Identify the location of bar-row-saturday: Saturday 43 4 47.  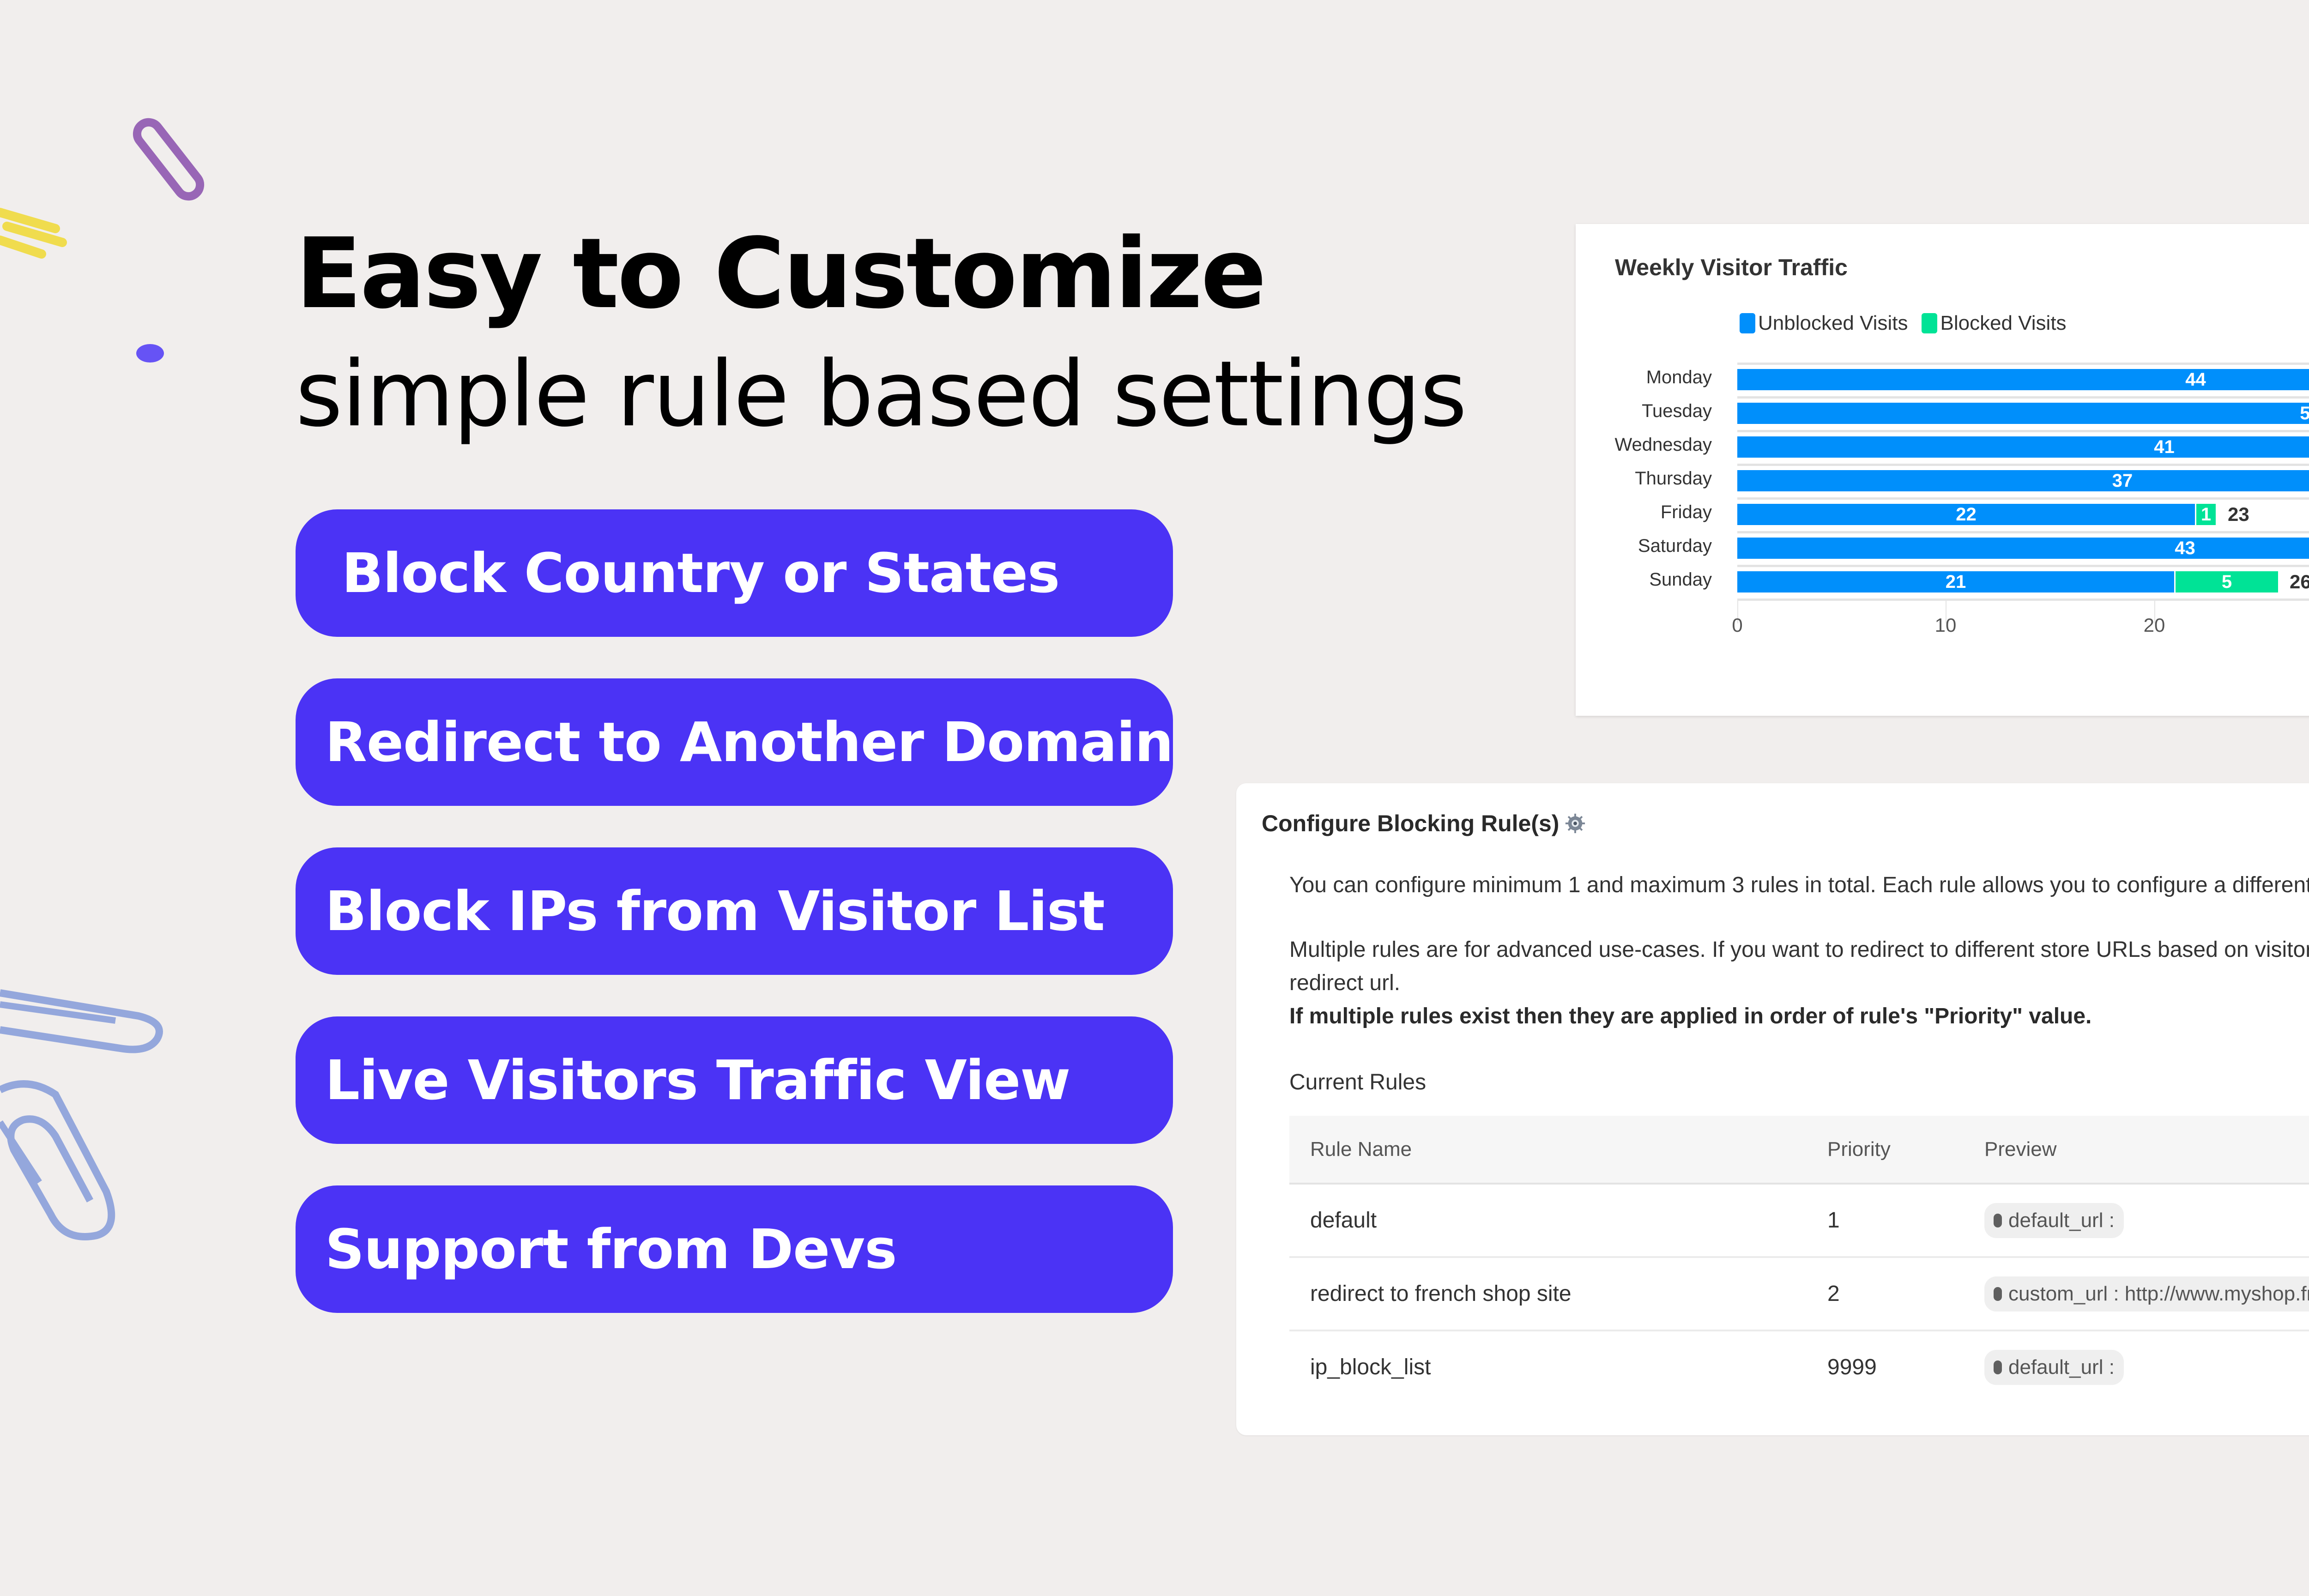
(1974, 547).